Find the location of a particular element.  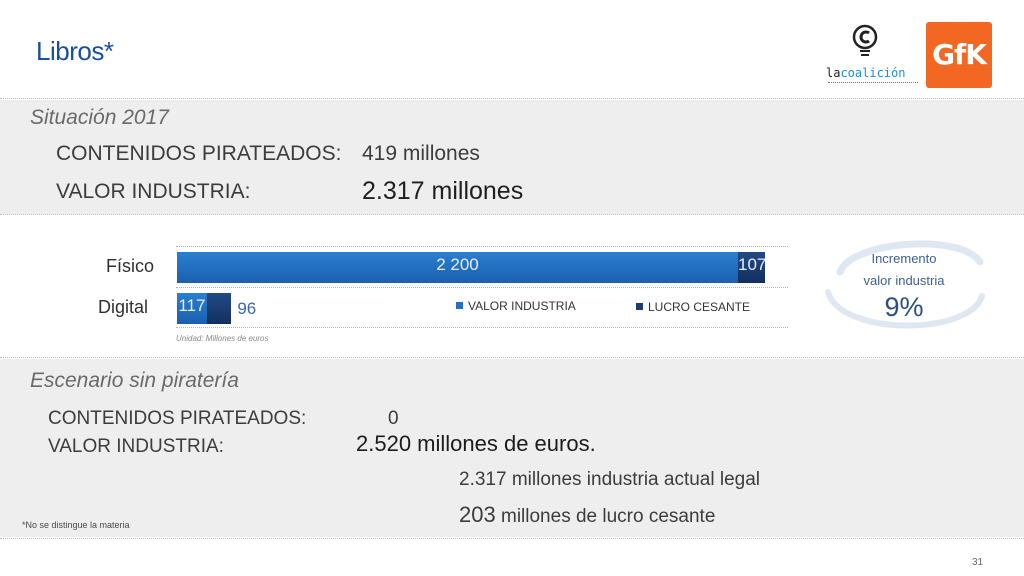

lucro-number: 203 is located at coordinates (477, 514).